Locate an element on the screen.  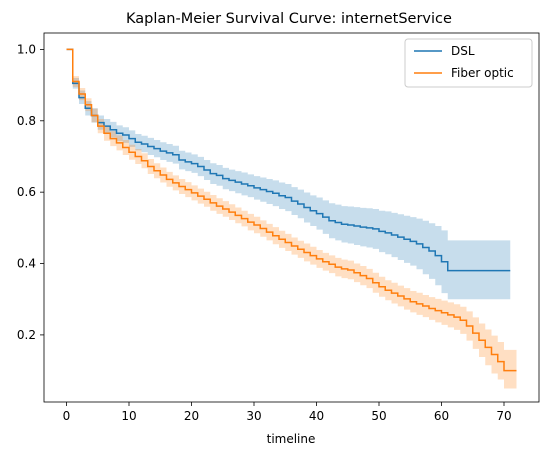
y-tick-label: 0.4 is located at coordinates (26, 264).